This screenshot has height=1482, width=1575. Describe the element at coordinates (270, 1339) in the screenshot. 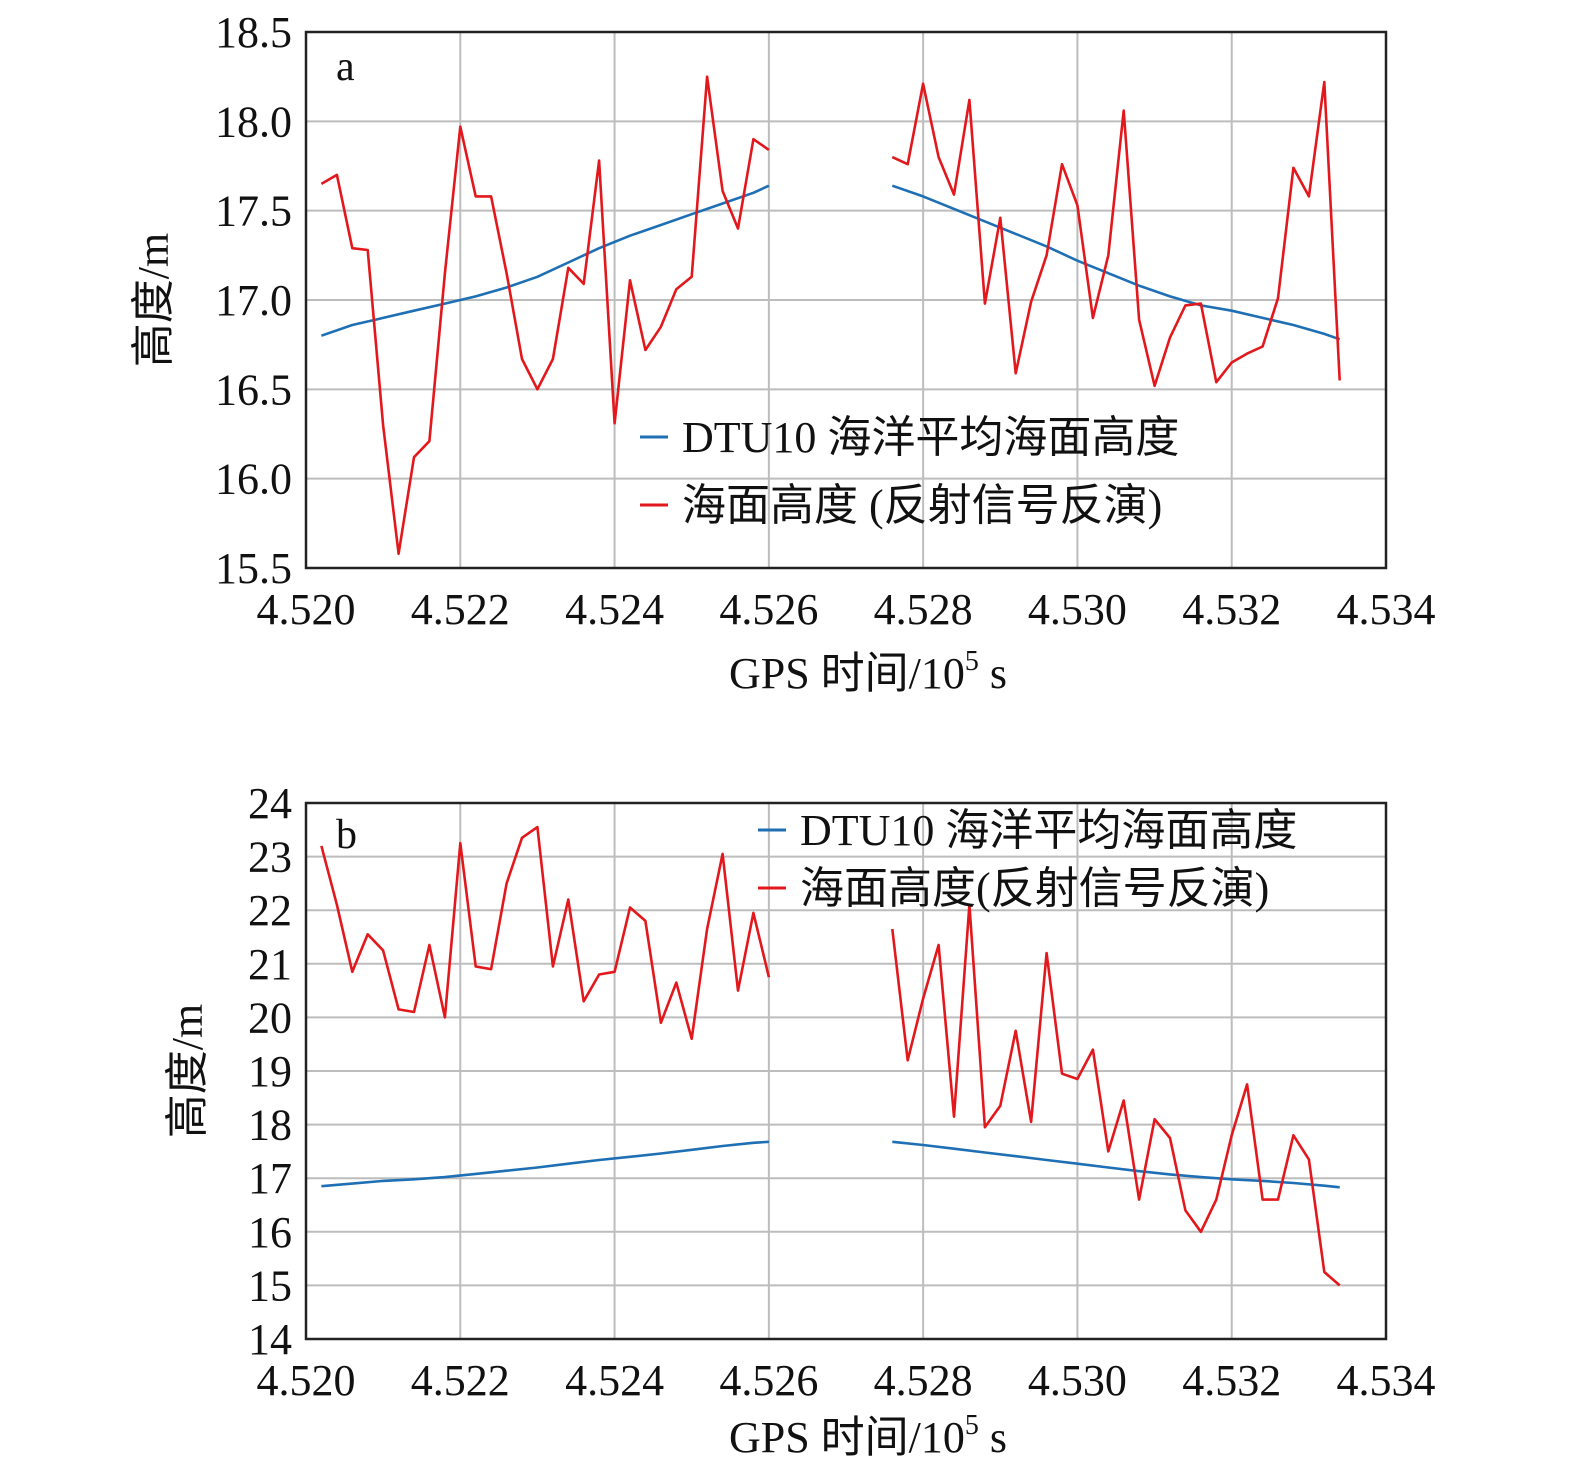

I see `panel-b-y-tick-label: 14` at that location.